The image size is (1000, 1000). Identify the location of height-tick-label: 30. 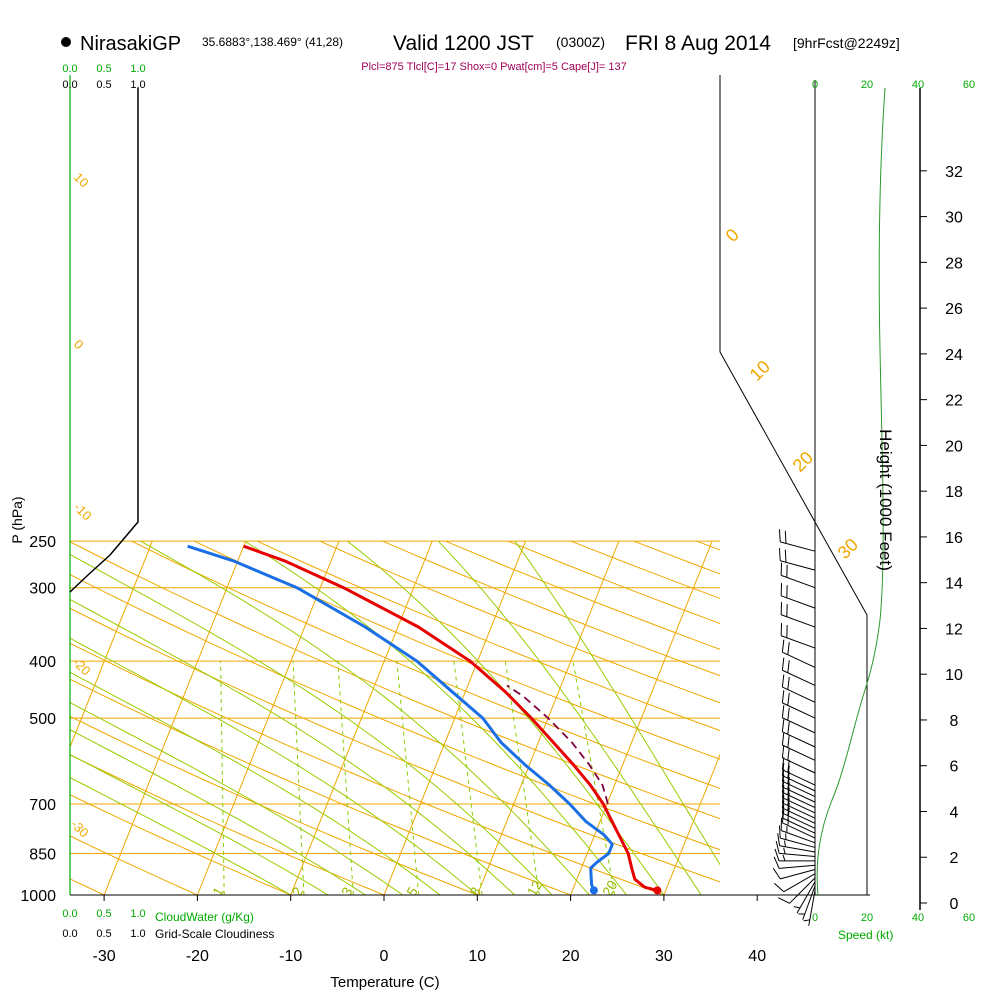
(954, 218).